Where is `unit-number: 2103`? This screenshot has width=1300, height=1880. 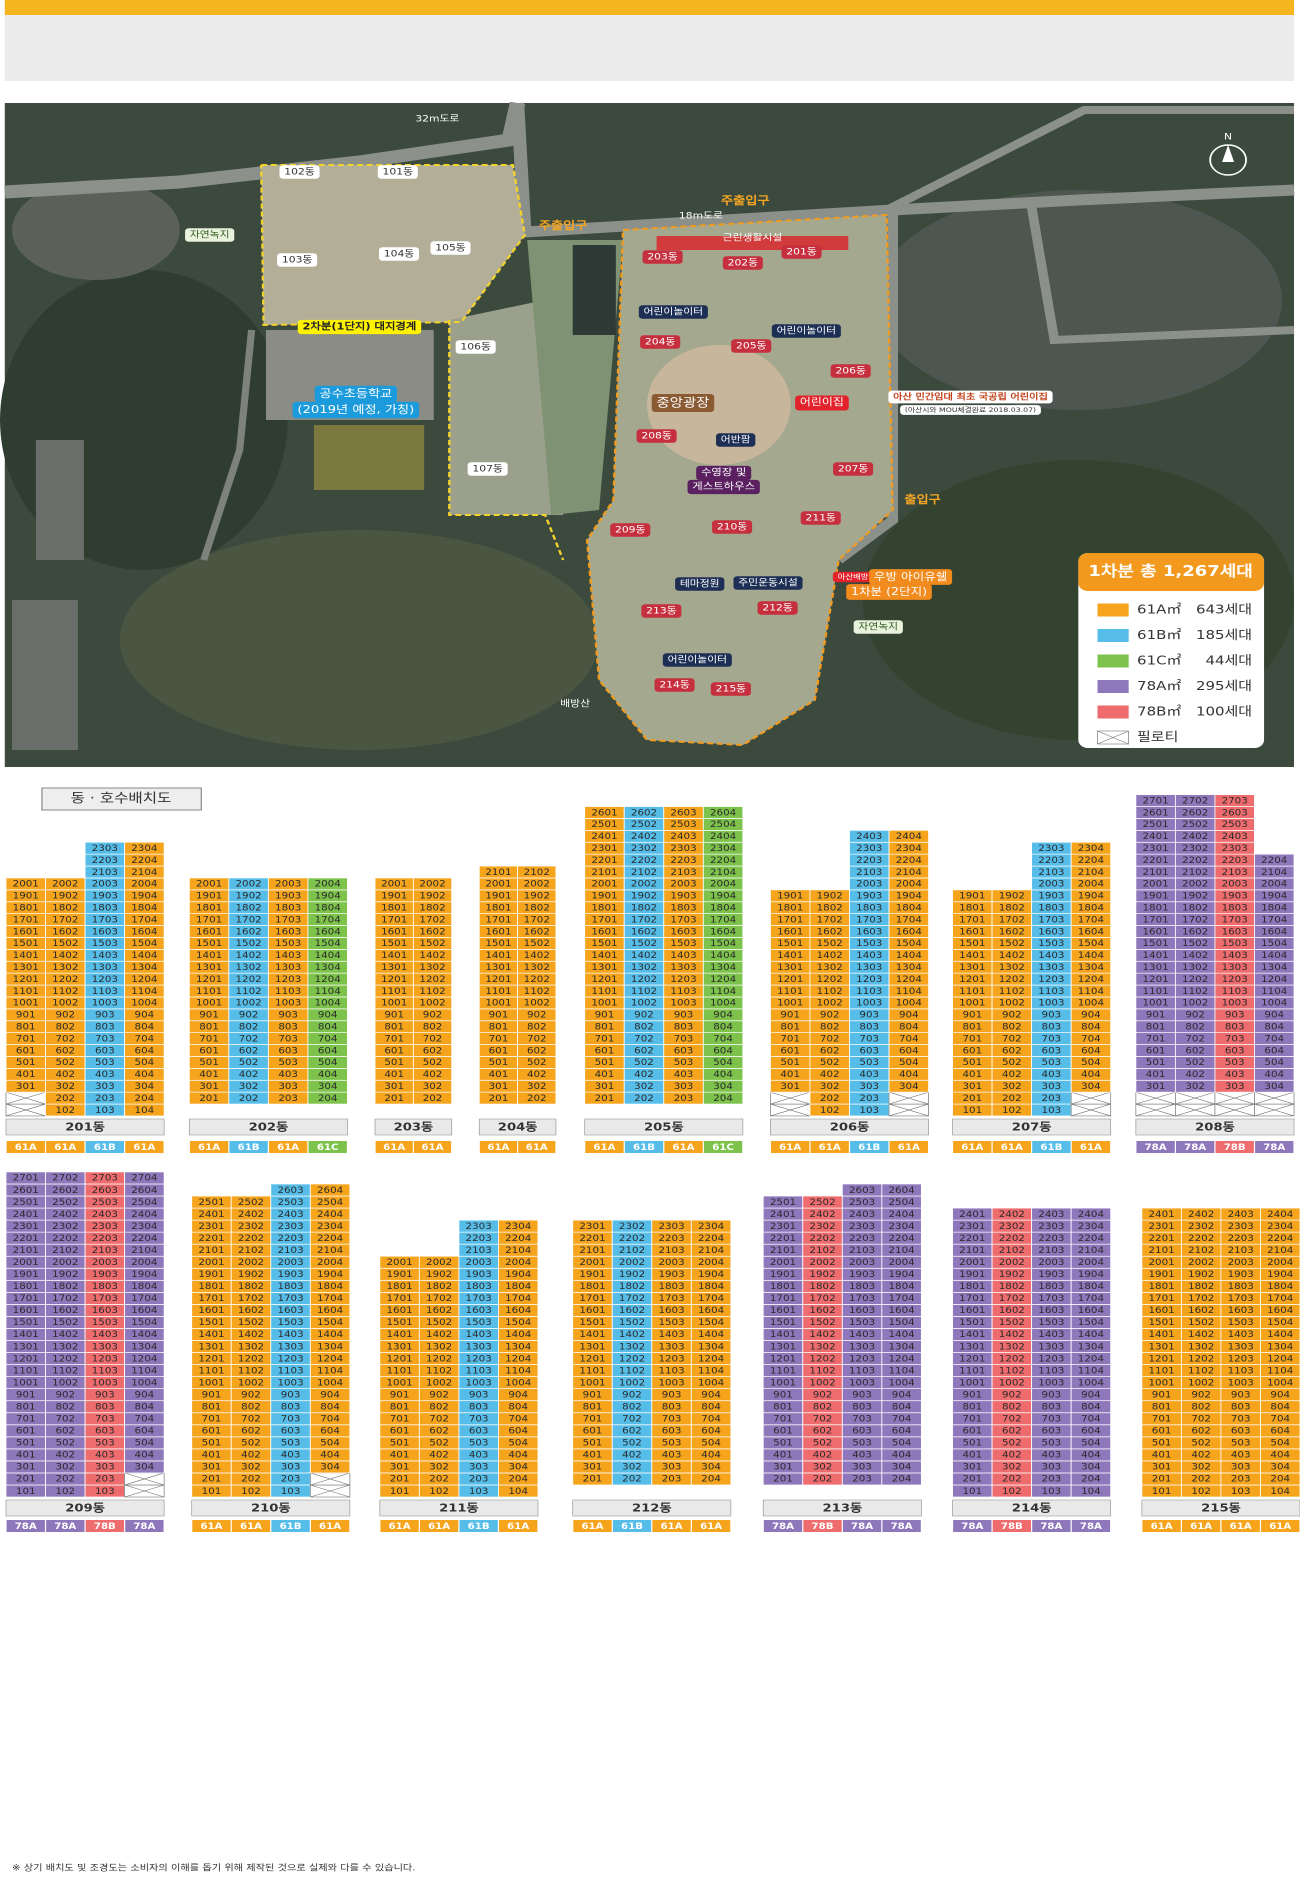
unit-number: 2103 is located at coordinates (1241, 1251).